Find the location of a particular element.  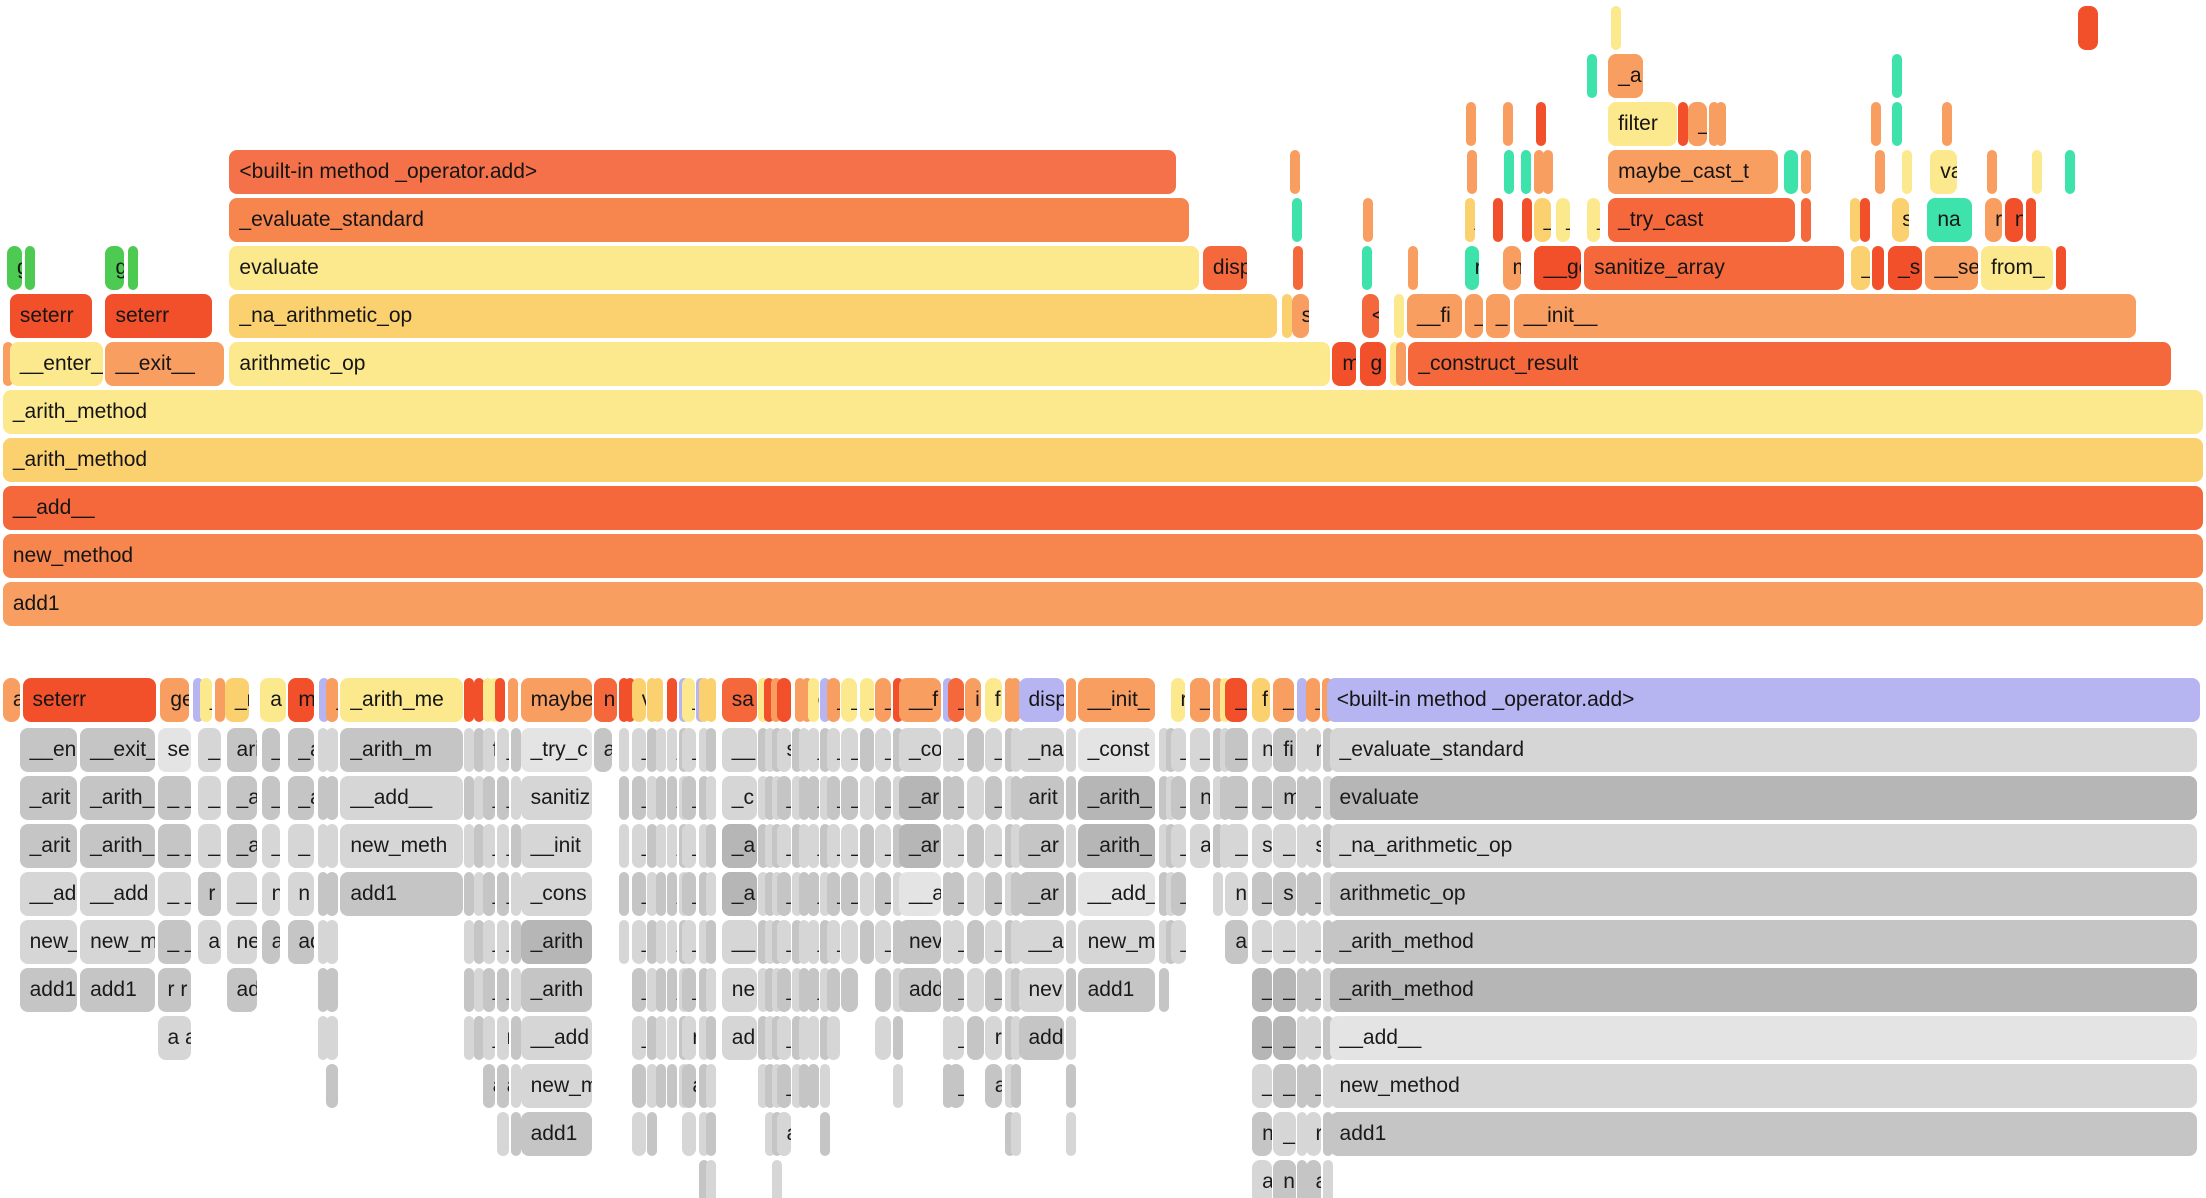

caller-cell: sanitiz is located at coordinates (556, 798).